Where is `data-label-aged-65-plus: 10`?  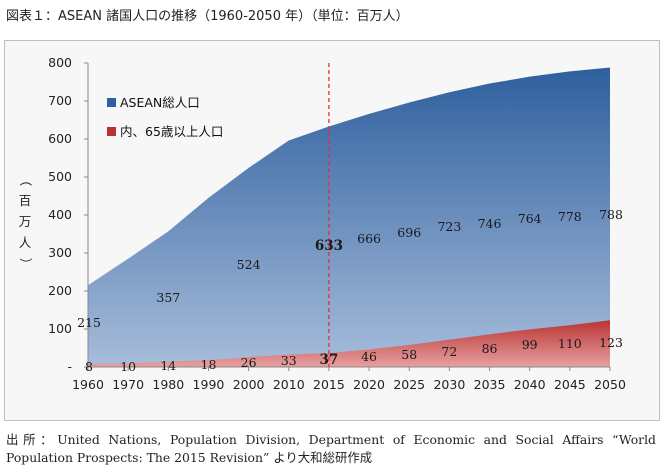 data-label-aged-65-plus: 10 is located at coordinates (128, 366).